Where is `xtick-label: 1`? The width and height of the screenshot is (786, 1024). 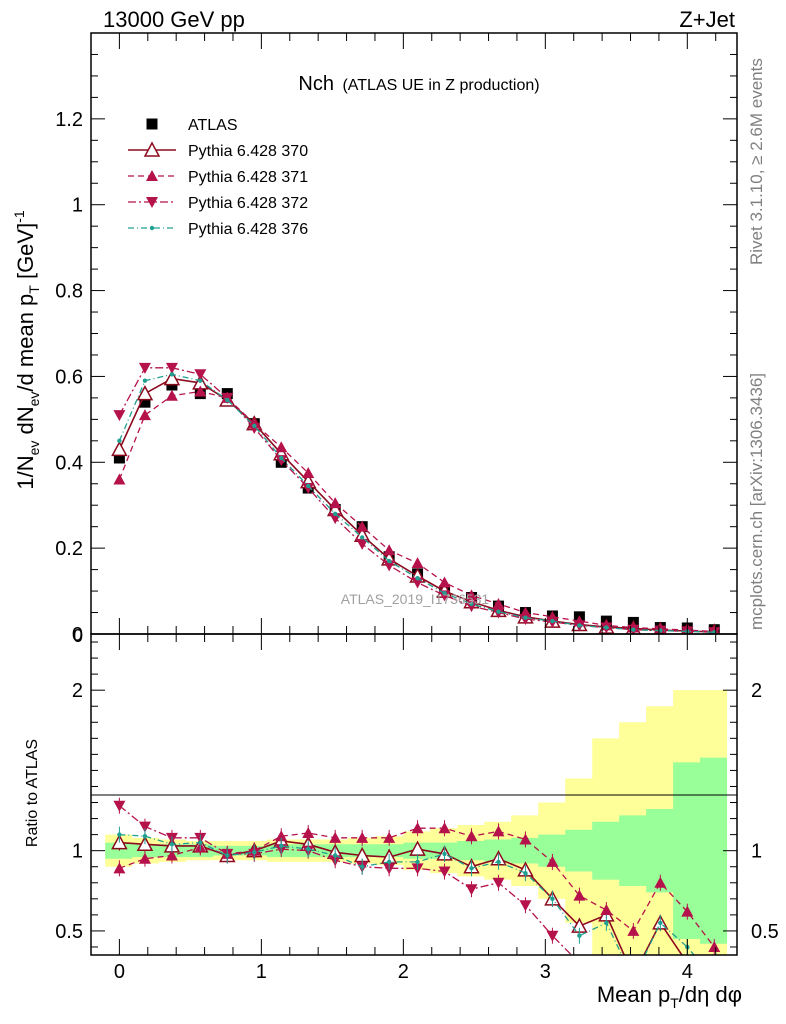
xtick-label: 1 is located at coordinates (261, 972).